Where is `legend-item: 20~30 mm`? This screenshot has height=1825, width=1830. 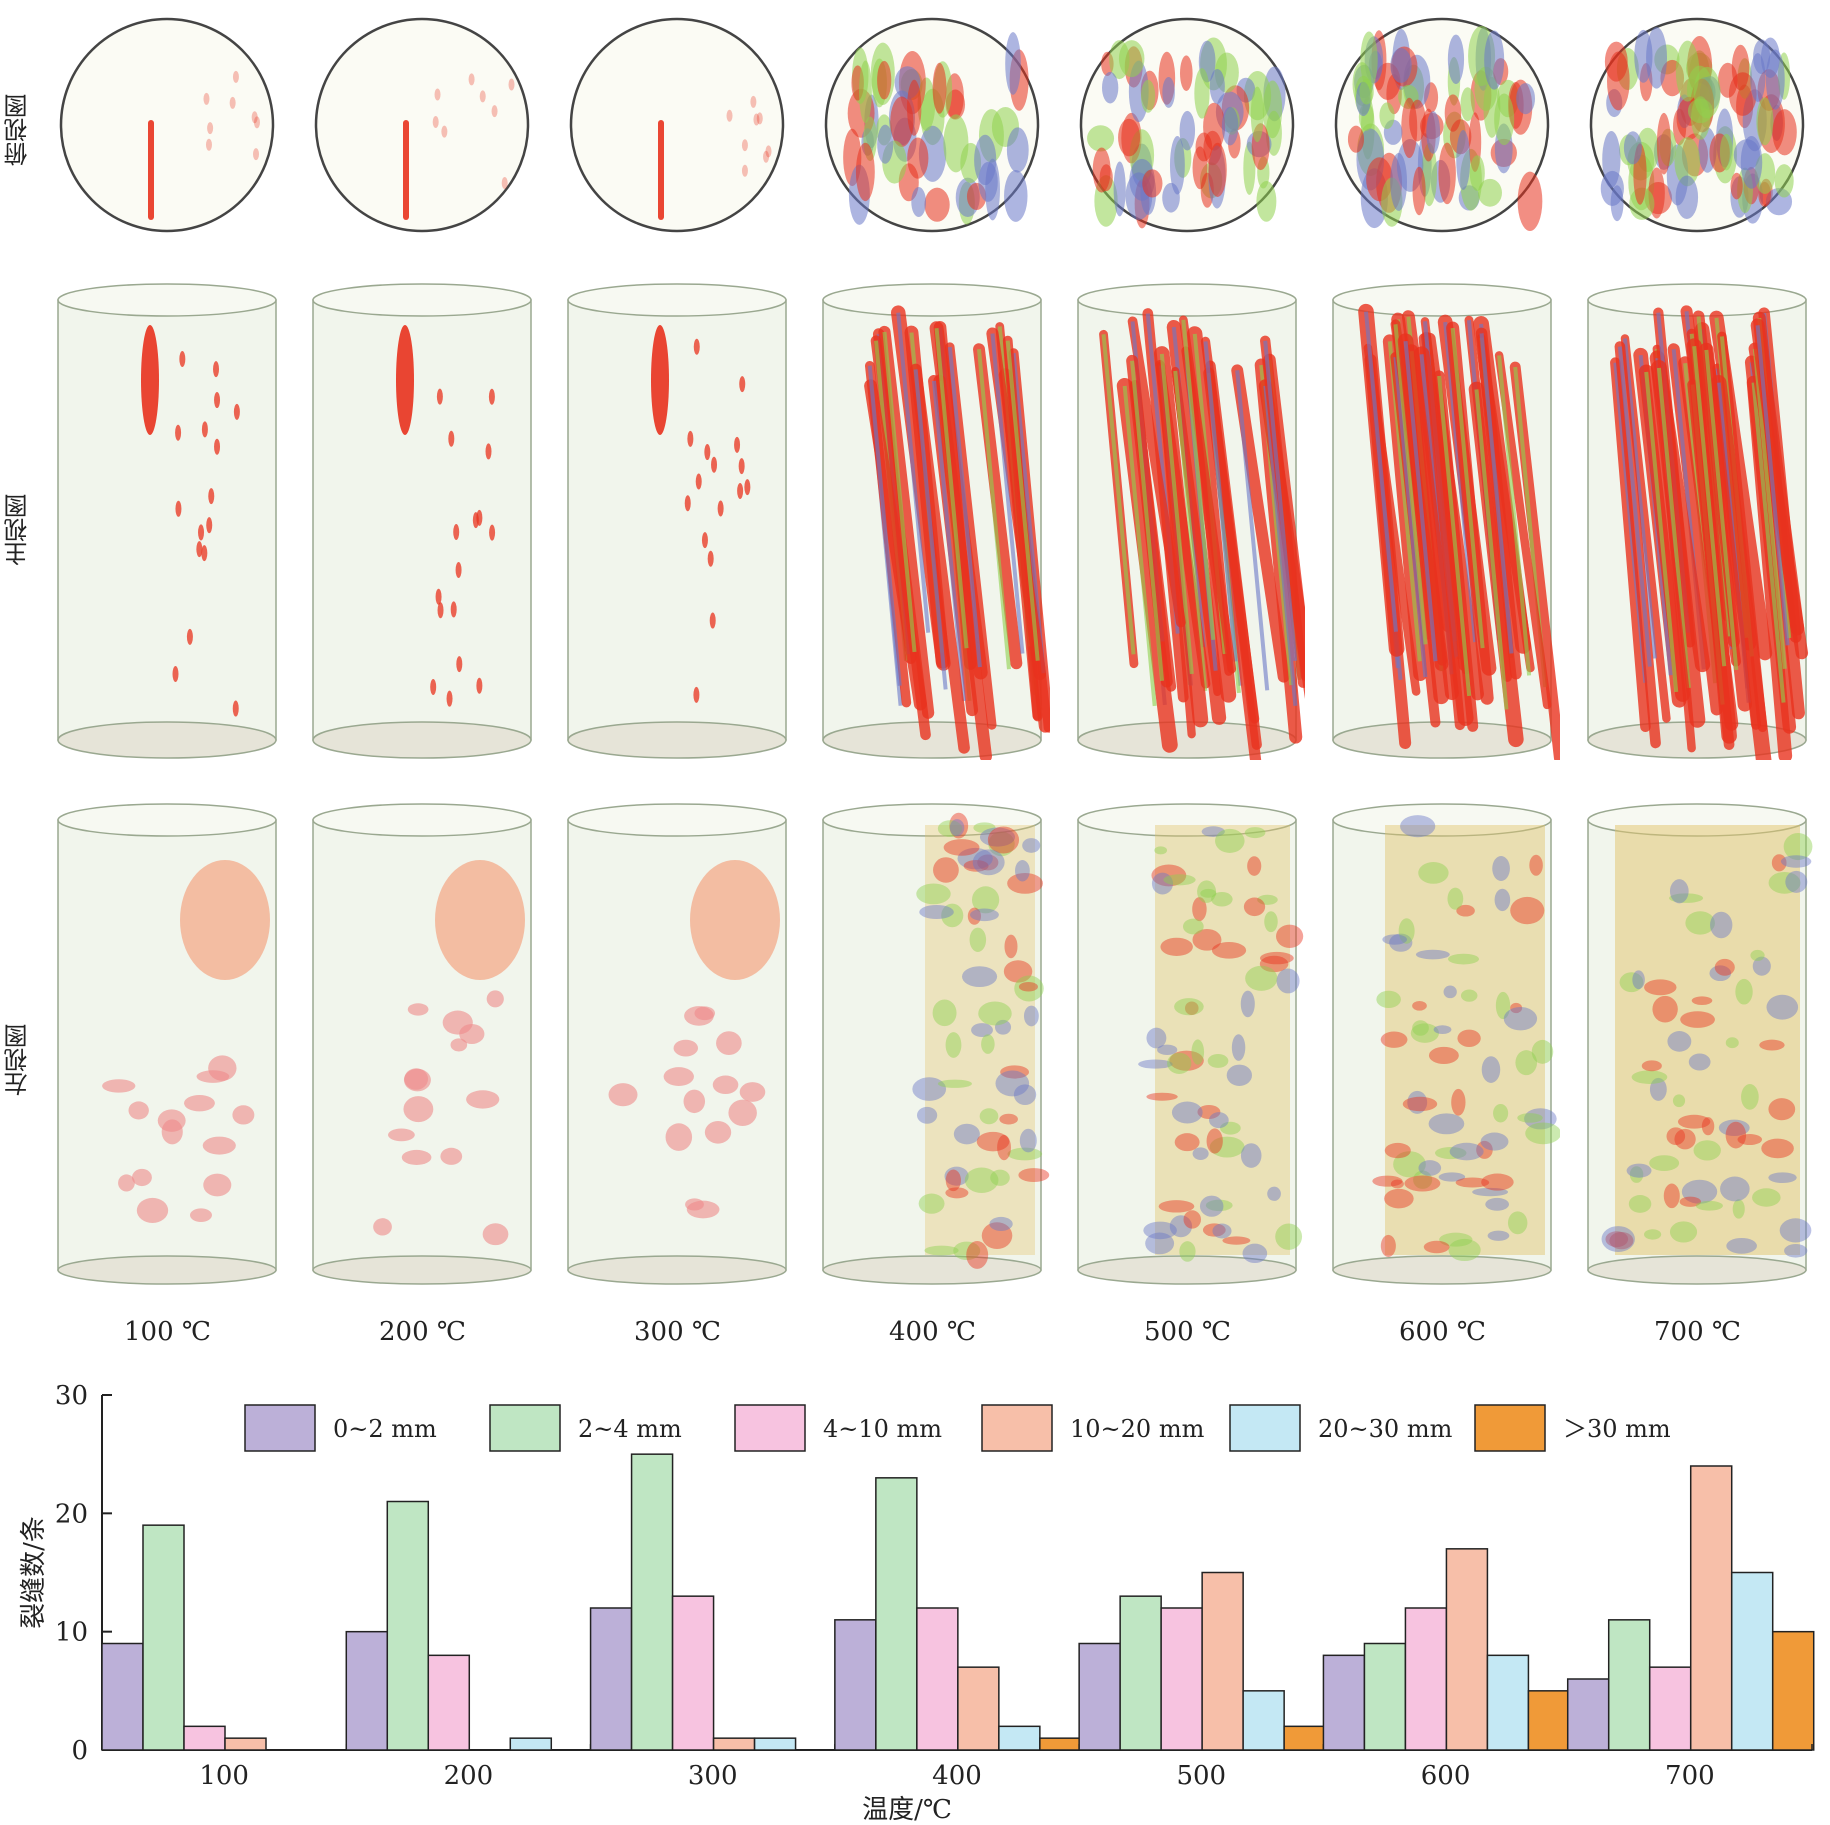 legend-item: 20~30 mm is located at coordinates (1341, 1428).